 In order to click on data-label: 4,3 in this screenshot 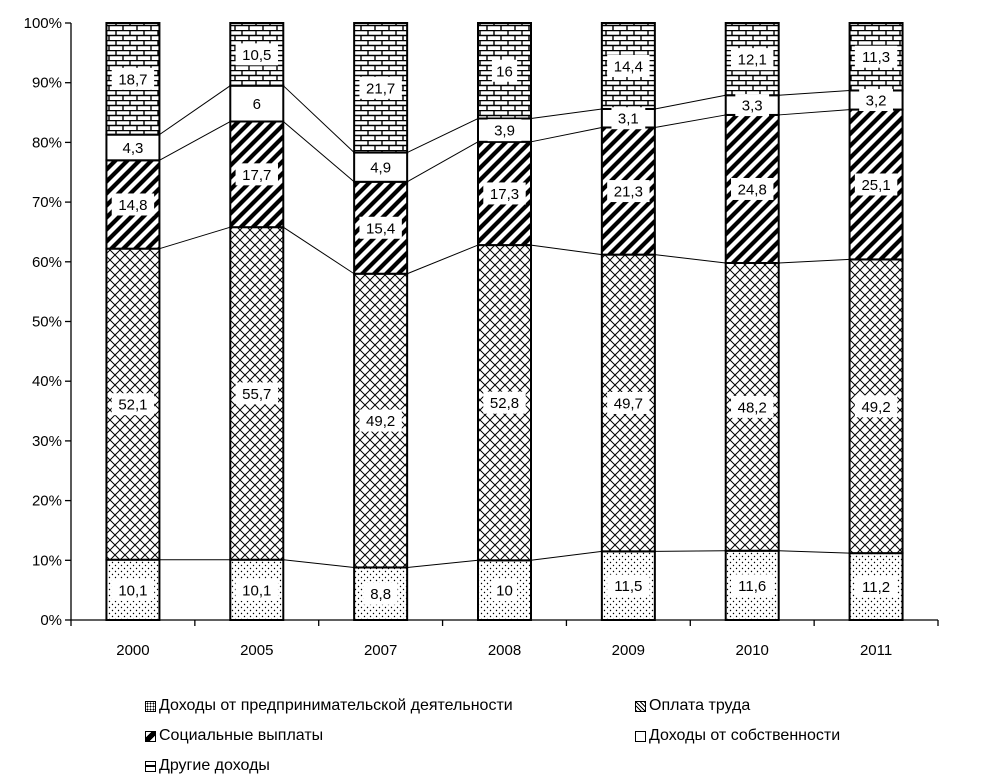, I will do `click(132, 148)`.